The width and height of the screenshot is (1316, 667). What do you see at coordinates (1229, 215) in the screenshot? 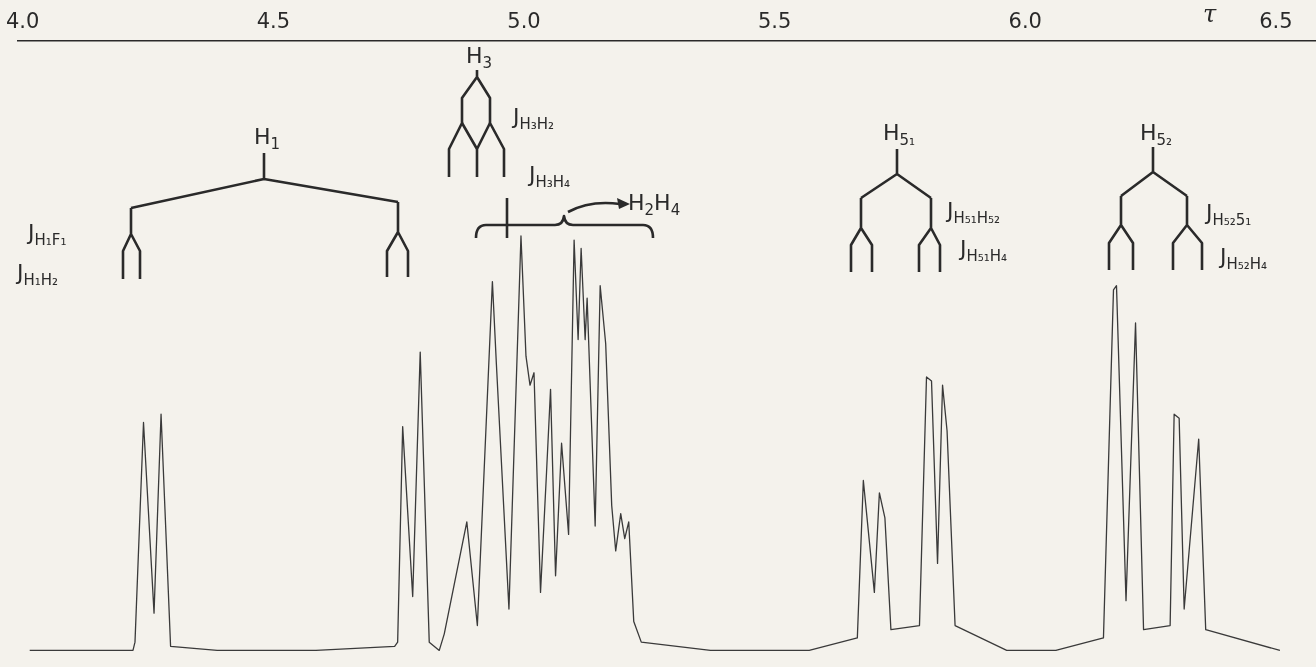
I see `text: J$_{H₅₂5₁}$` at bounding box center [1229, 215].